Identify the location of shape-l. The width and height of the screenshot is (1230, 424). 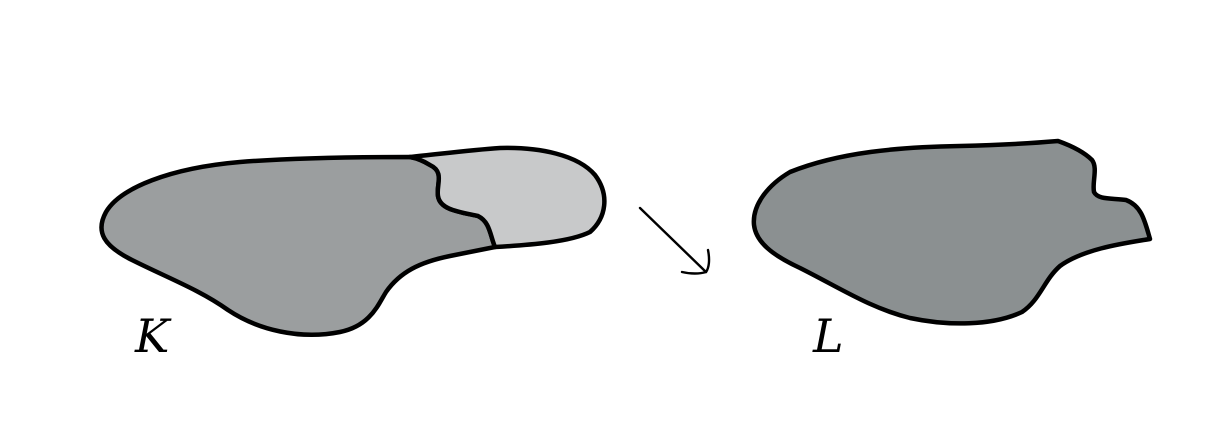
(952, 232).